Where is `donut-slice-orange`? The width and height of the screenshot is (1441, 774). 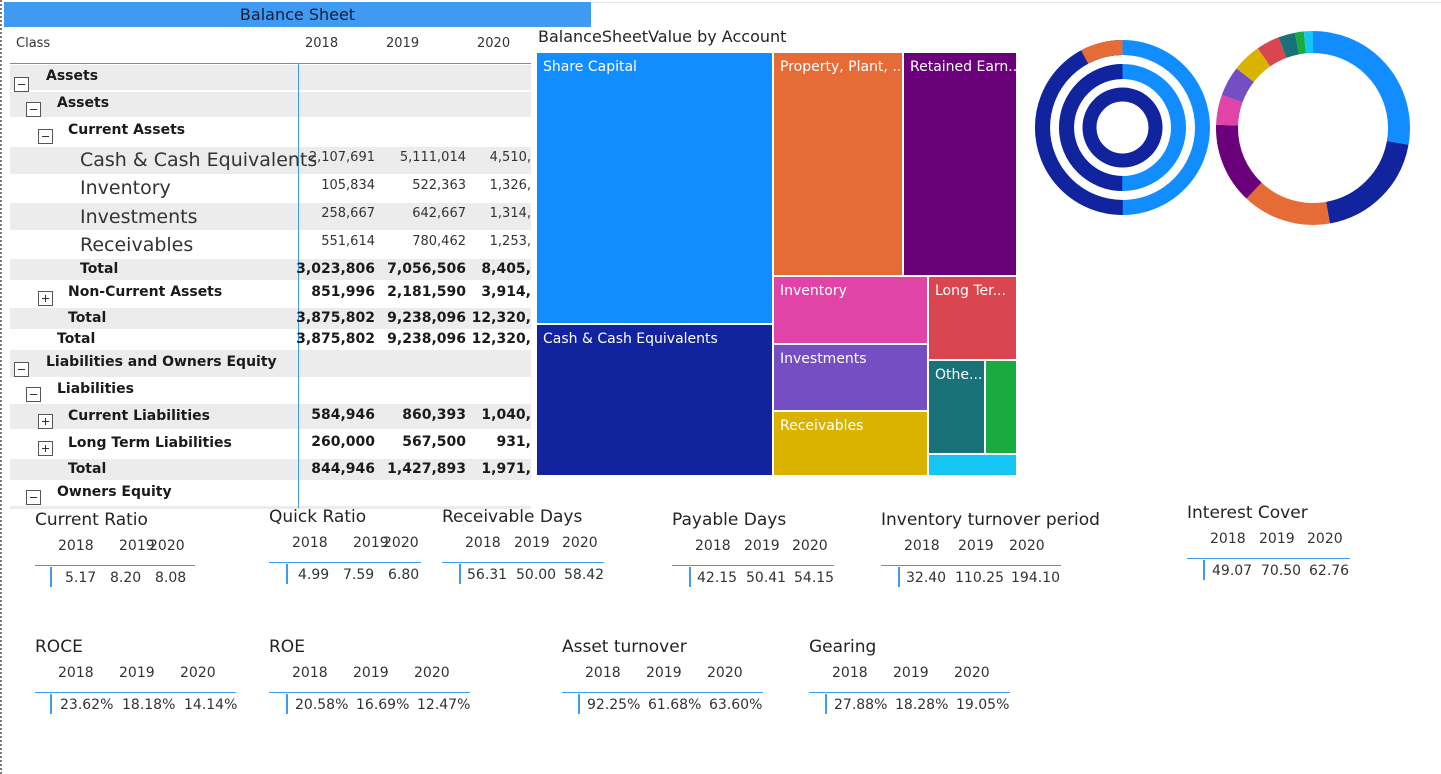
donut-slice-orange is located at coordinates (1313, 128).